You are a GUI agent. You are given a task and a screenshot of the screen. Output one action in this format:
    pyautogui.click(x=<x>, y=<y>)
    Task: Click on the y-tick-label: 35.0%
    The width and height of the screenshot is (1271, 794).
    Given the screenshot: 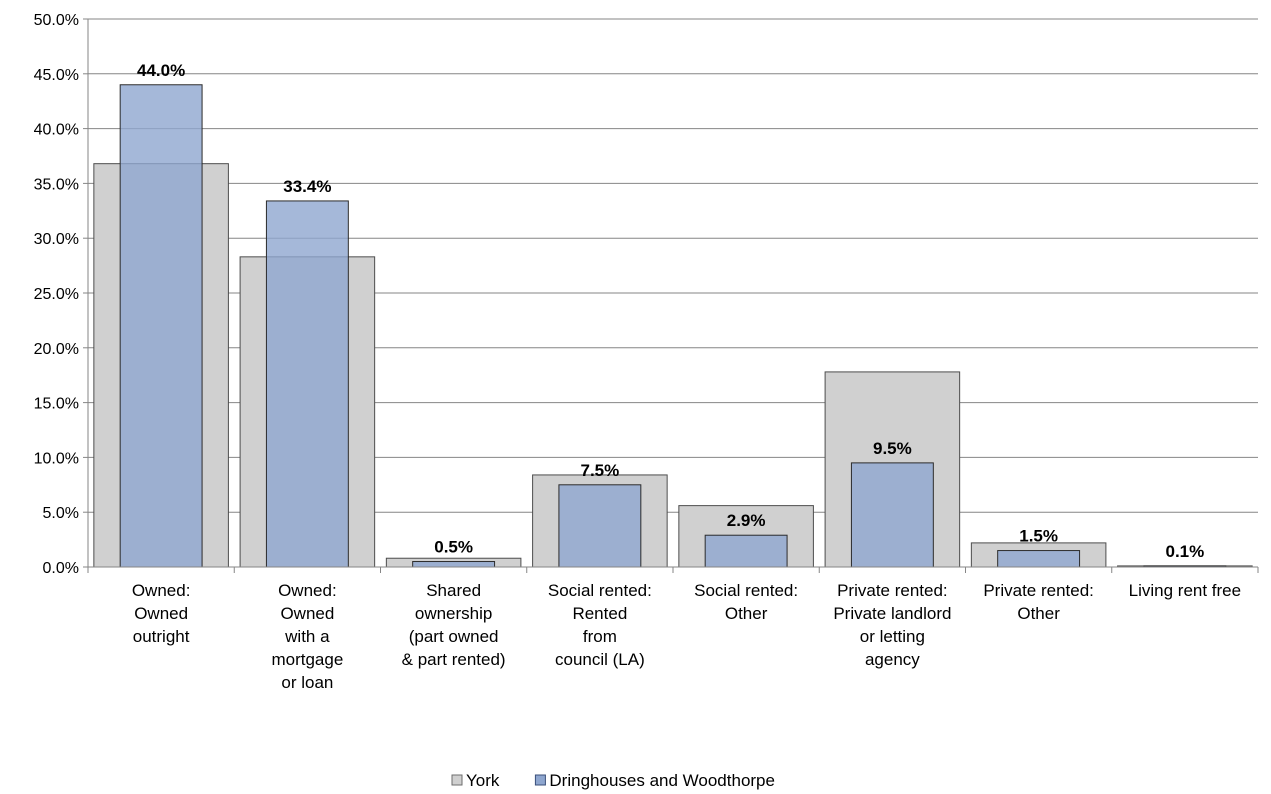 What is the action you would take?
    pyautogui.click(x=56, y=184)
    